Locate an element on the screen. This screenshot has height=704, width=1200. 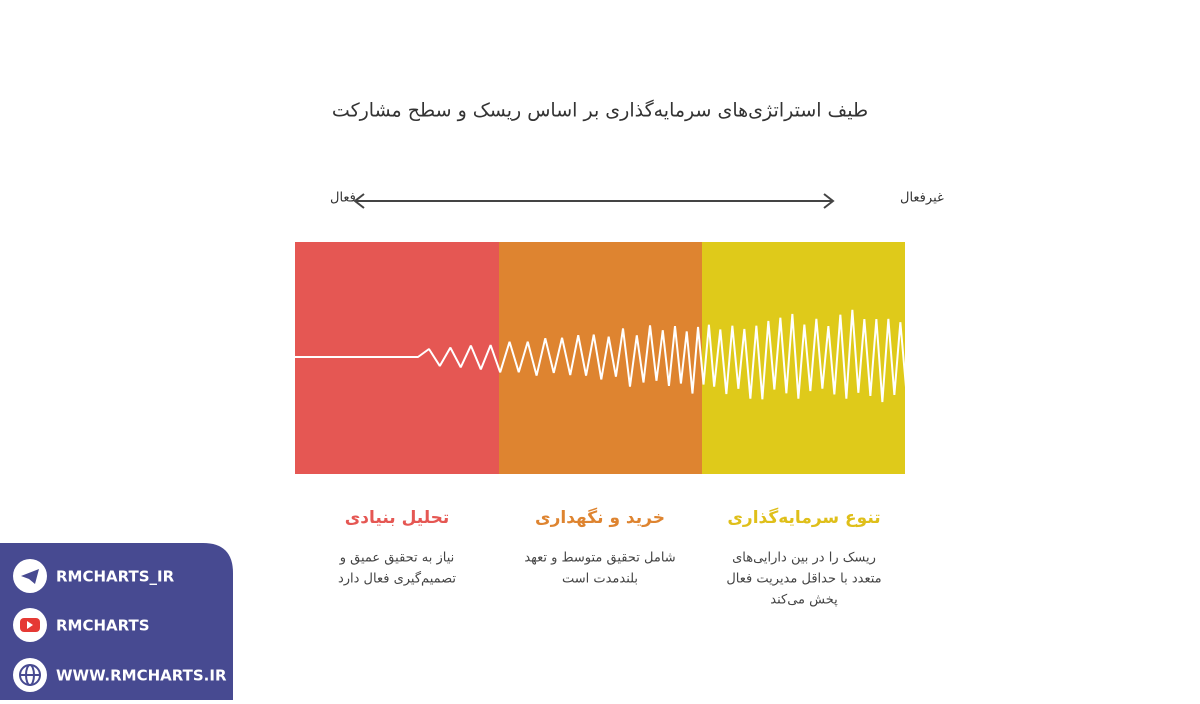
section-description: پخش می‌کند is located at coordinates (804, 600).